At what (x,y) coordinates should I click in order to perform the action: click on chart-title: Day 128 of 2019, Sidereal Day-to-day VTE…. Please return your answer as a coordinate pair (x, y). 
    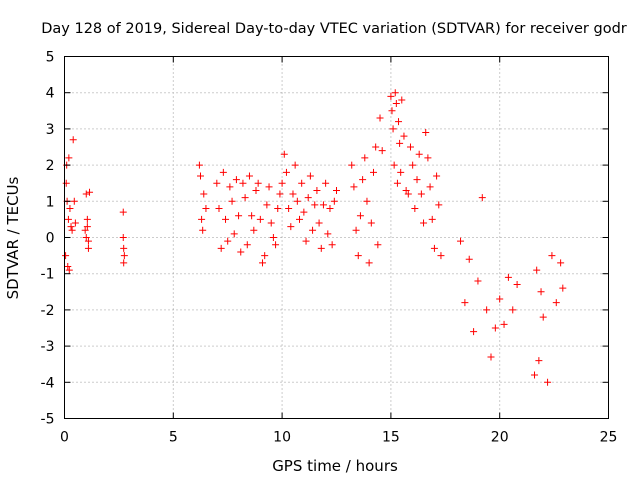
    Looking at the image, I should click on (334, 29).